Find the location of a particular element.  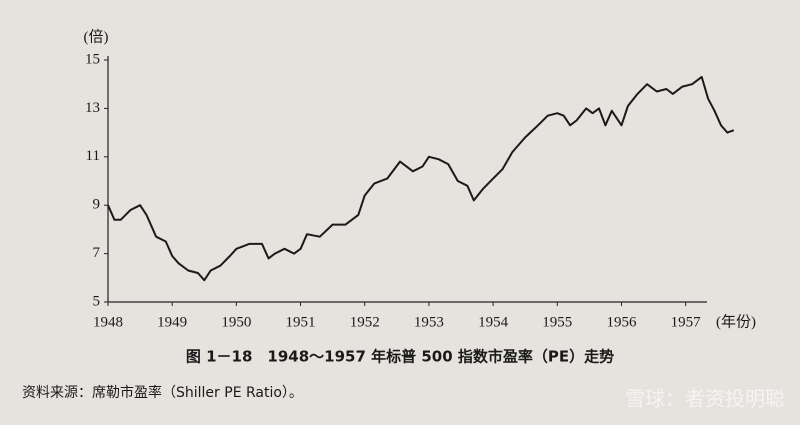

caption: 图 1－18 1948～1957 年标普 500 指数市盈率（PE）走势 is located at coordinates (400, 357).